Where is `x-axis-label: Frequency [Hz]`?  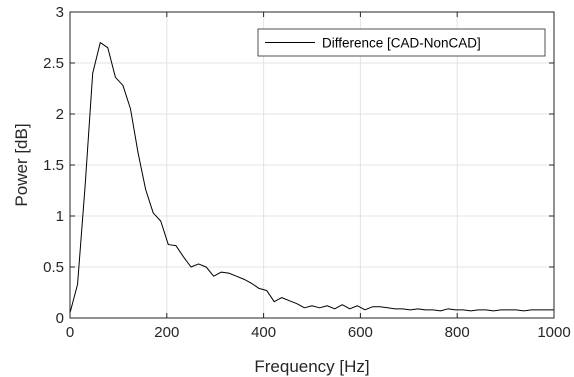
x-axis-label: Frequency [Hz] is located at coordinates (311, 366).